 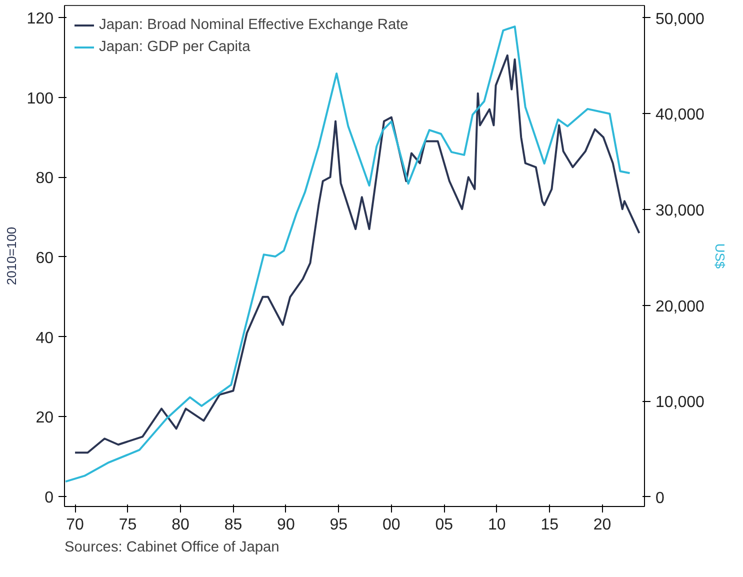 What do you see at coordinates (11, 256) in the screenshot?
I see `y-axis-title: 2010=100` at bounding box center [11, 256].